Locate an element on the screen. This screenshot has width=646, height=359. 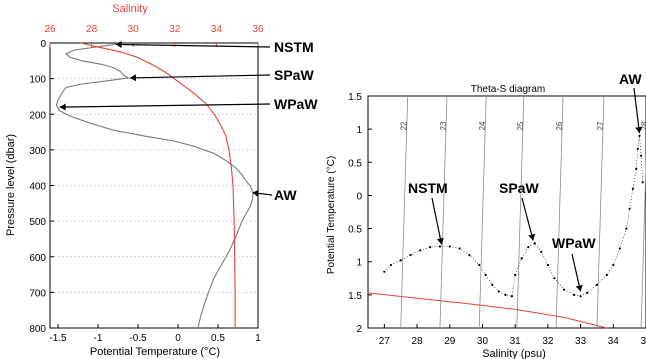
profile-x-tick-label: 0.5 is located at coordinates (218, 338).